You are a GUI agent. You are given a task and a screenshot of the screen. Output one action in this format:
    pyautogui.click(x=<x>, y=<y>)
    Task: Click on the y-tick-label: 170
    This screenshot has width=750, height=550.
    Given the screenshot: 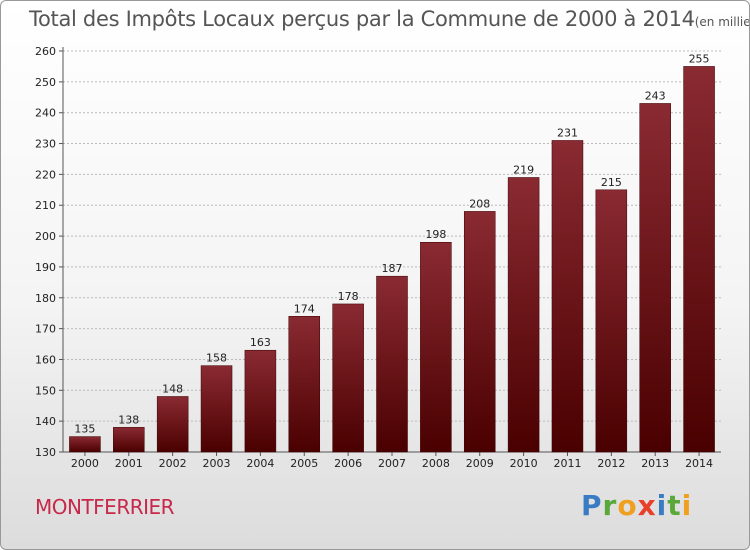 What is the action you would take?
    pyautogui.click(x=45, y=329)
    